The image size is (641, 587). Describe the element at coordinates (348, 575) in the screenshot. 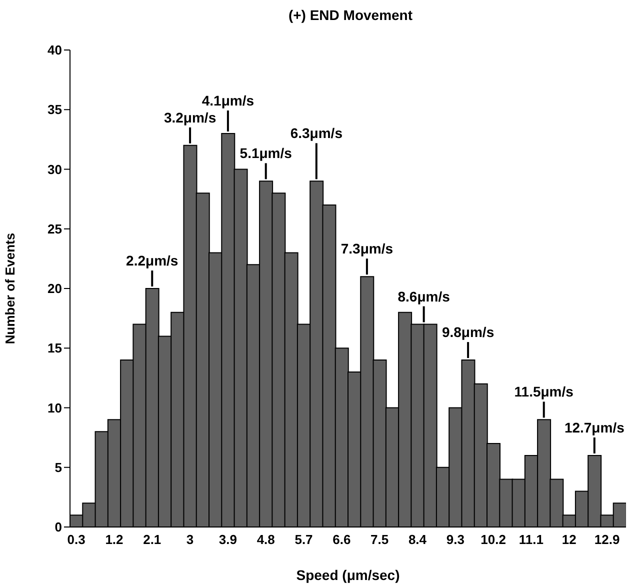

I see `x-axis-title: Speed (μm/sec)` at that location.